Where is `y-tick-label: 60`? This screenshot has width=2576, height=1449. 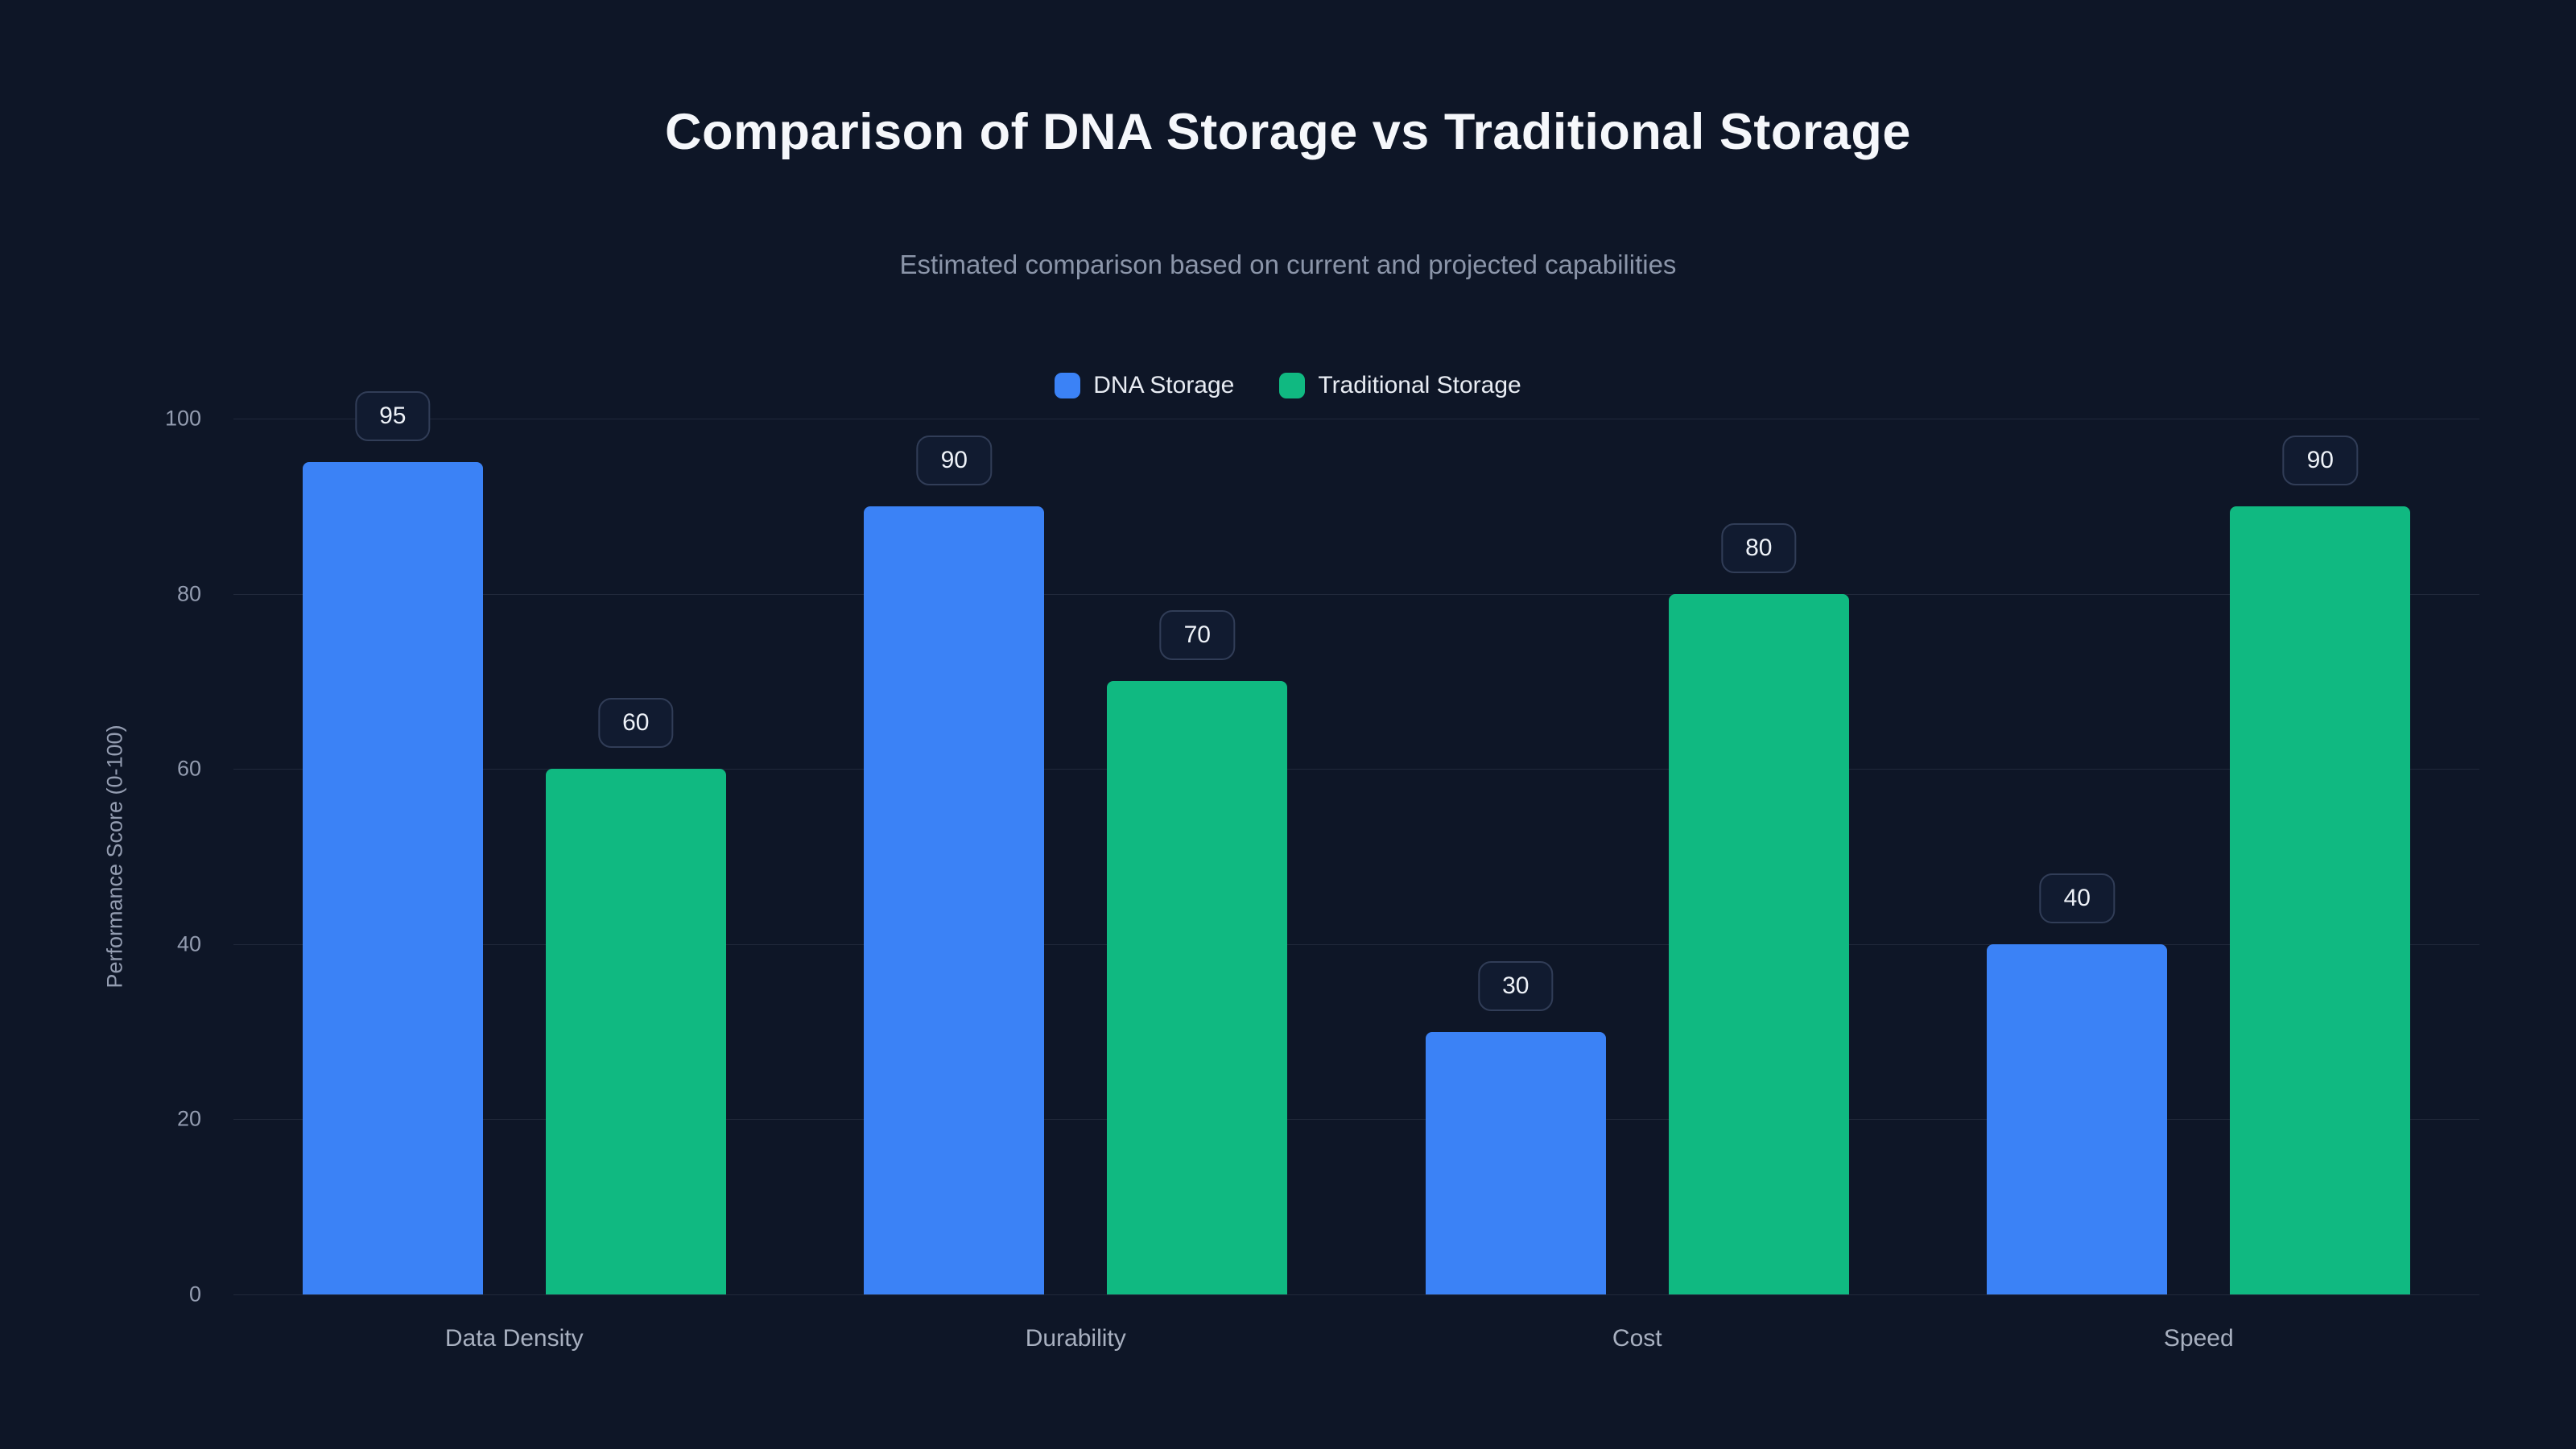
y-tick-label: 60 is located at coordinates (188, 768).